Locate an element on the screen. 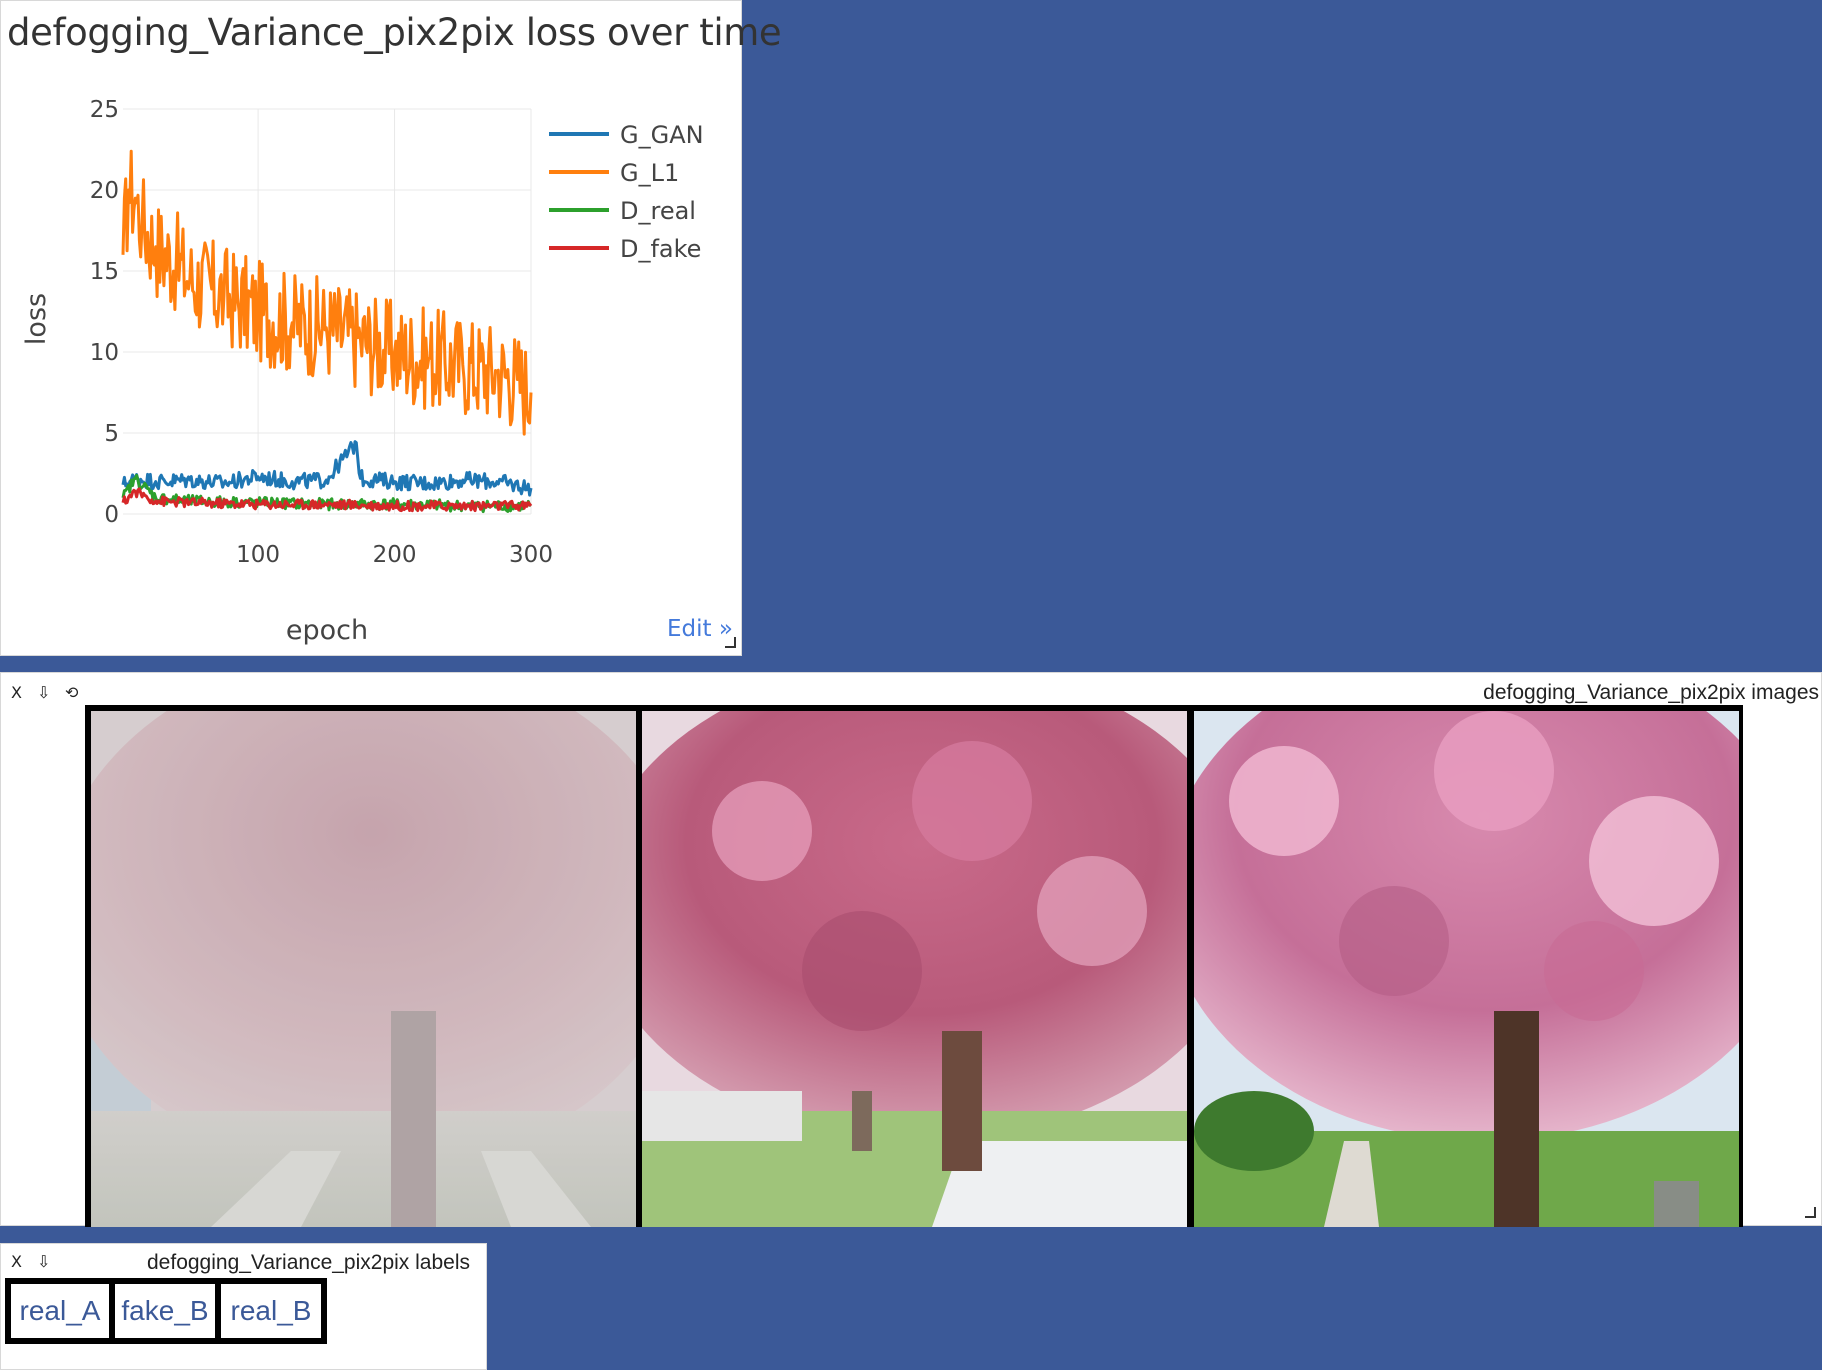 The image size is (1822, 1370). image-real-b is located at coordinates (1466, 969).